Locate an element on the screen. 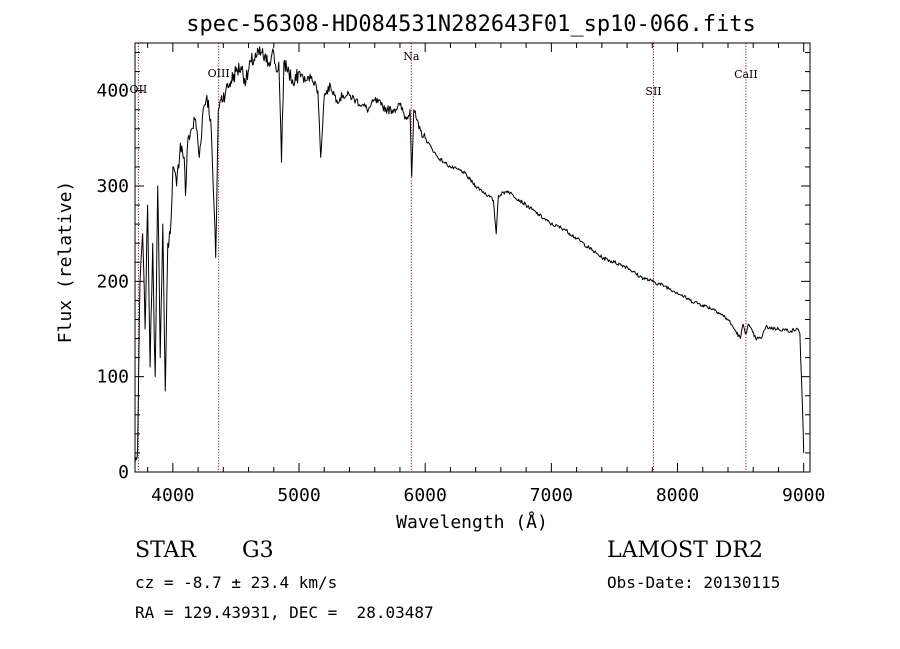 The width and height of the screenshot is (900, 649). redshift-text: cz = -8.7 ± 23.4 km/s is located at coordinates (236, 582).